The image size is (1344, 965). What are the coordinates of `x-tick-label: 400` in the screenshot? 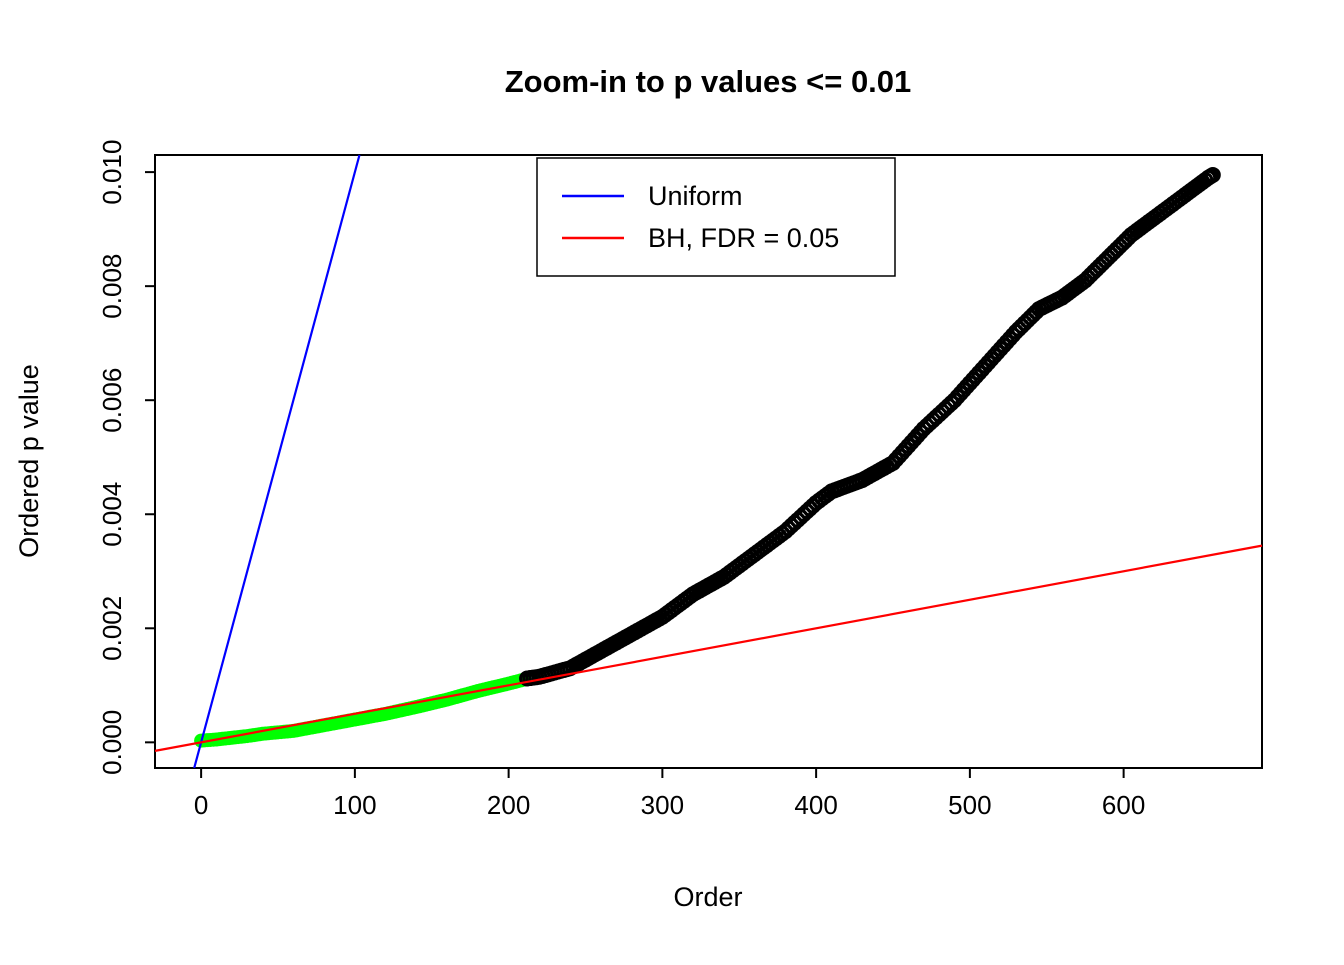 It's located at (815, 805).